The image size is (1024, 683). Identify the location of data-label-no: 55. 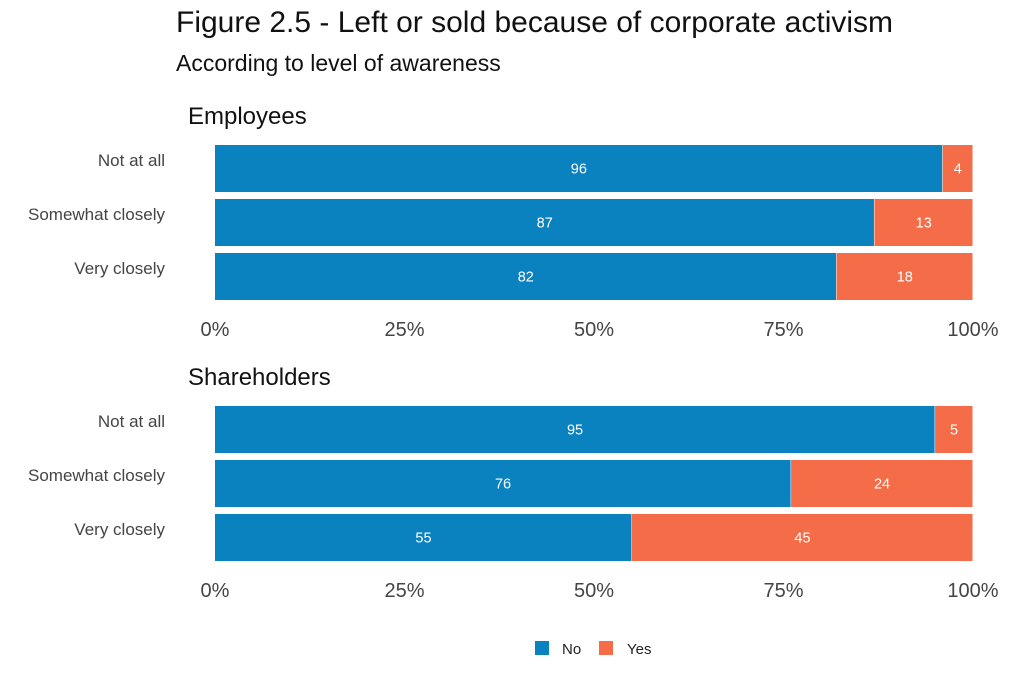
(423, 539).